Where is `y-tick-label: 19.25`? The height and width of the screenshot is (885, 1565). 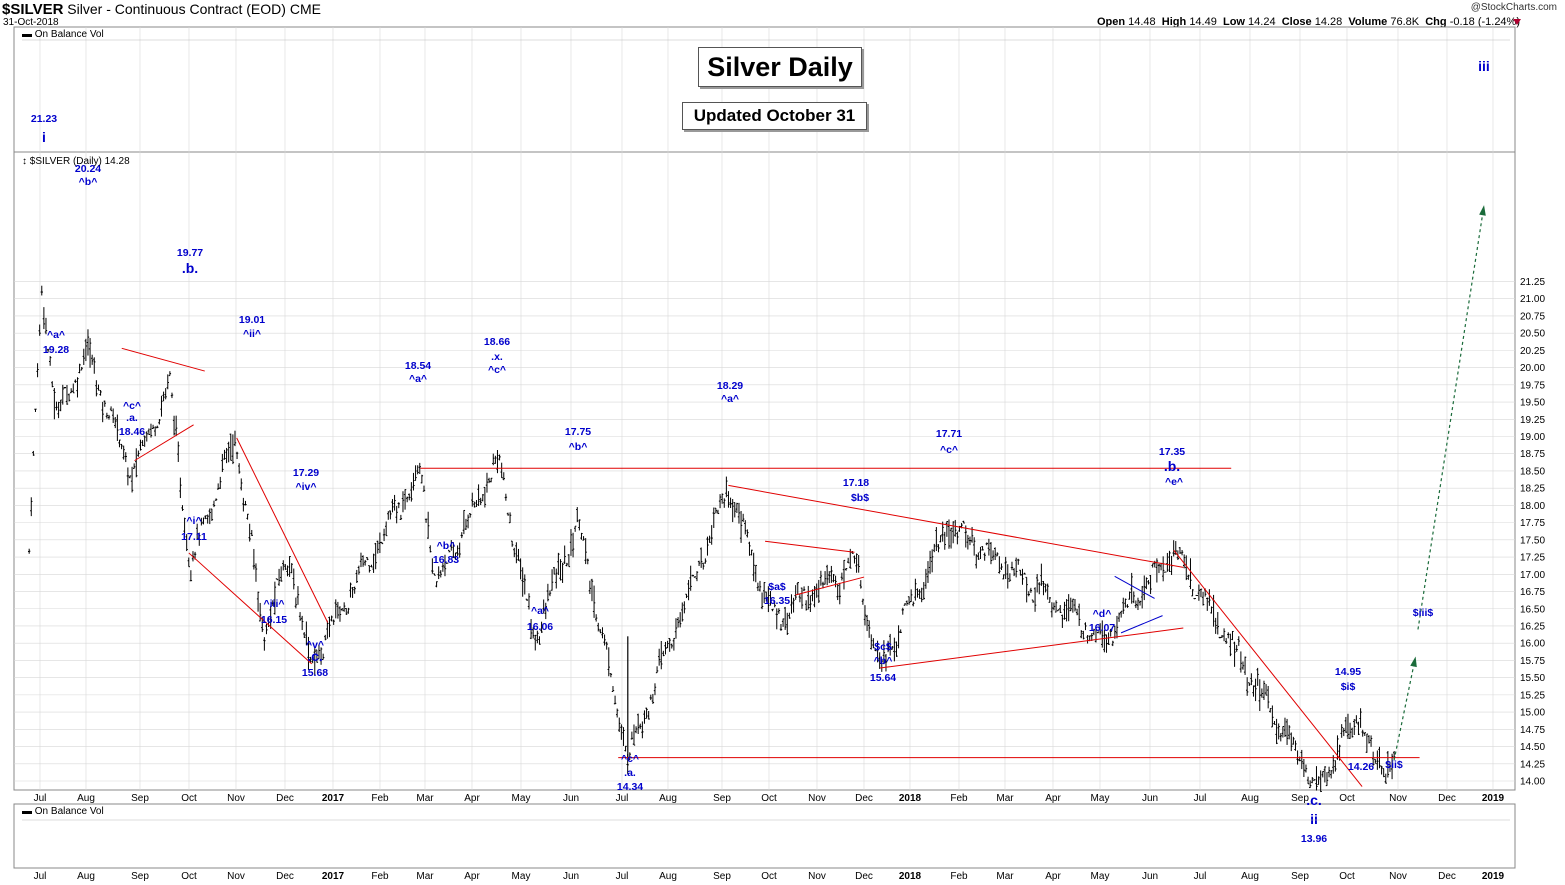 y-tick-label: 19.25 is located at coordinates (1532, 420).